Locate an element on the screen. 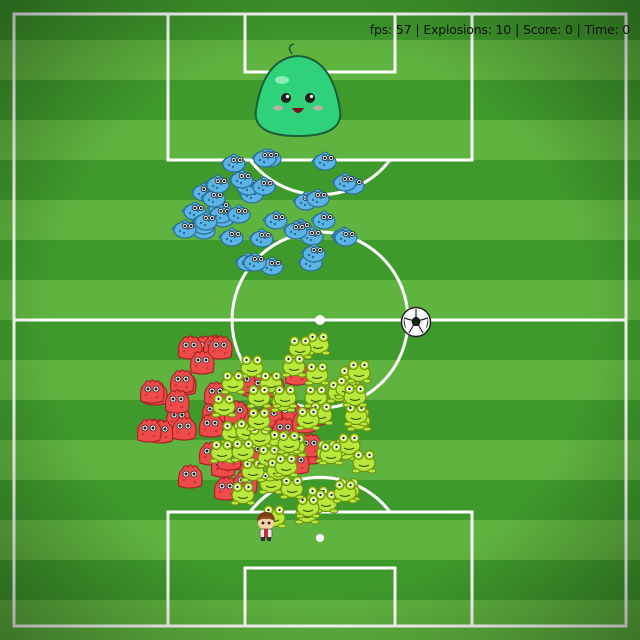 The width and height of the screenshot is (640, 640). slime-icon is located at coordinates (298, 91).